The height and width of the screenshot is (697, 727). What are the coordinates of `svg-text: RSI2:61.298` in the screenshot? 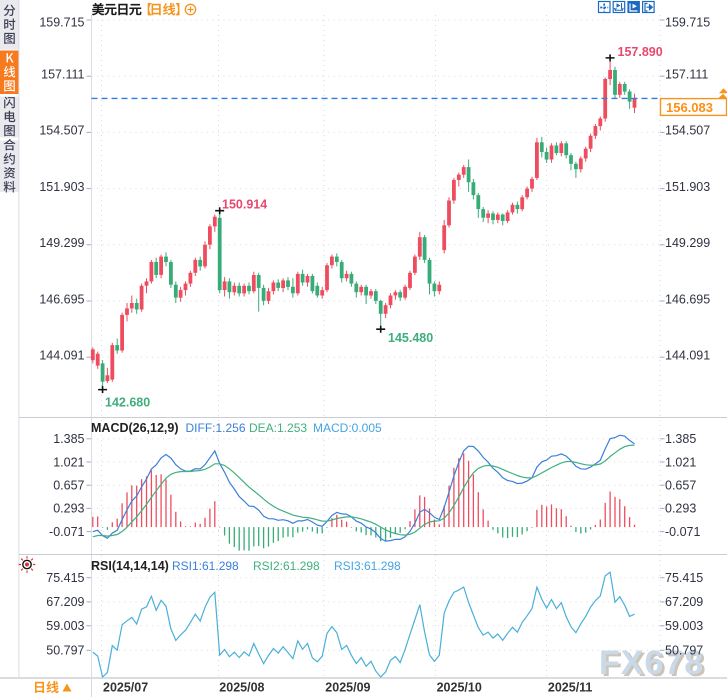 It's located at (286, 566).